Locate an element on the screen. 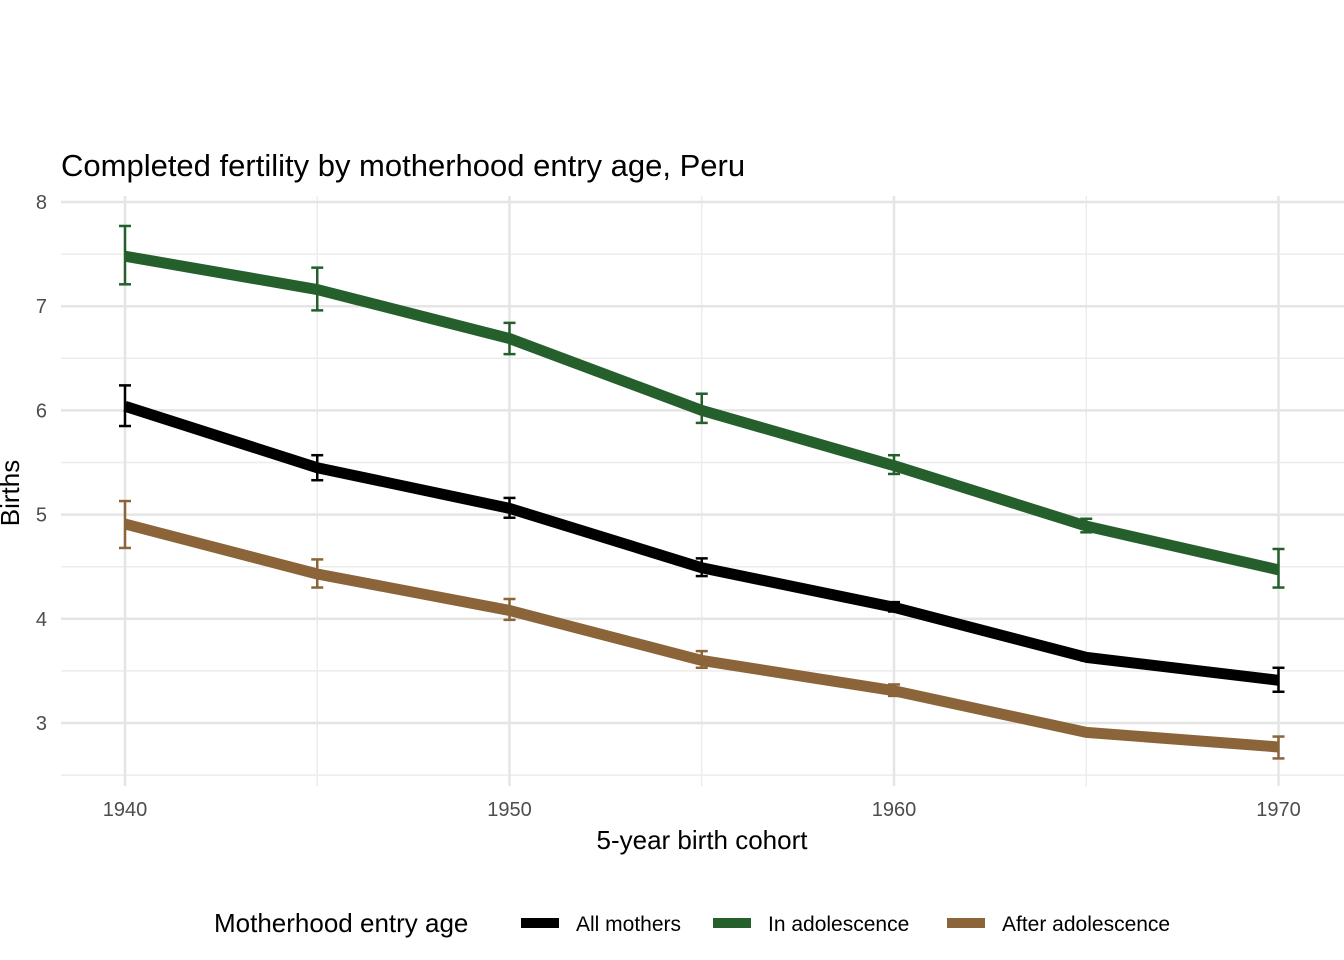 The image size is (1344, 960). y-tick-label: 5 is located at coordinates (41, 516).